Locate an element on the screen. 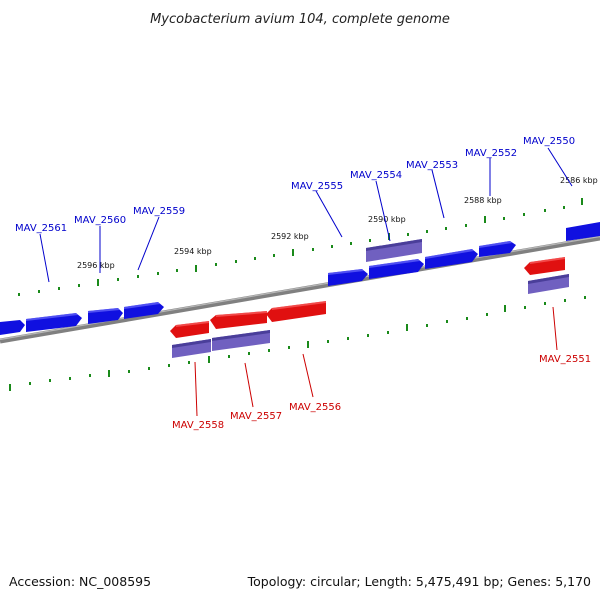 The image size is (600, 600). gene-label-mav-2556: MAV_2556 is located at coordinates (315, 407).